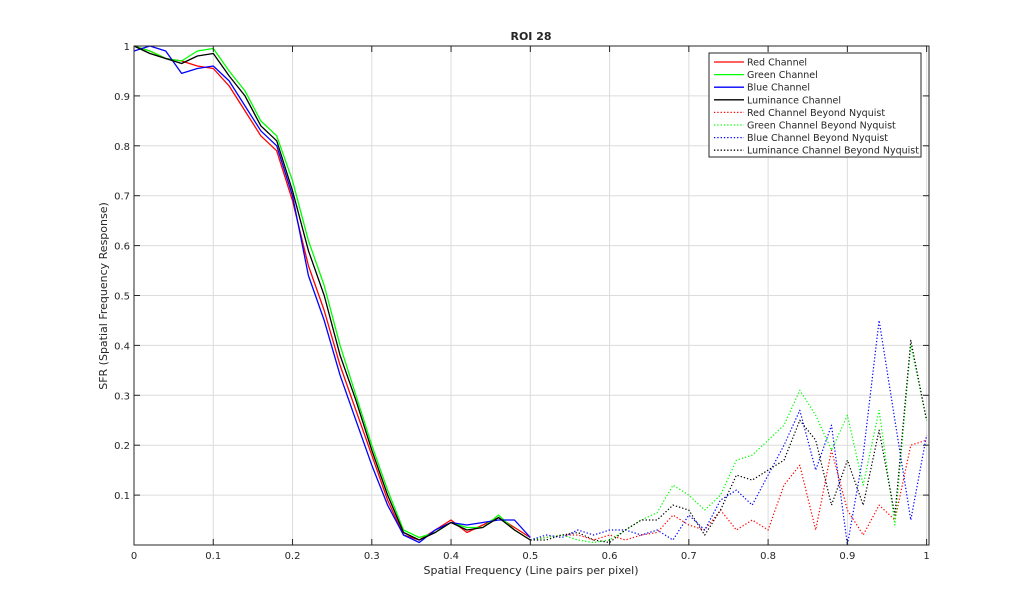  Describe the element at coordinates (122, 247) in the screenshot. I see `y-tick-label: 0.6` at that location.